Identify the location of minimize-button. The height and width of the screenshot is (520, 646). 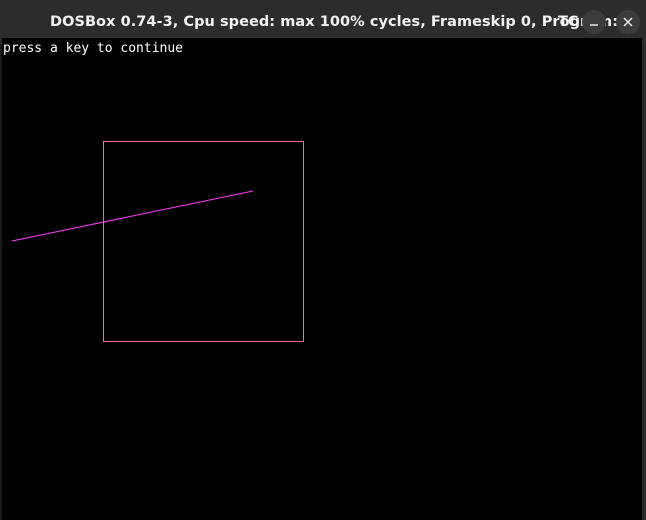
(594, 22).